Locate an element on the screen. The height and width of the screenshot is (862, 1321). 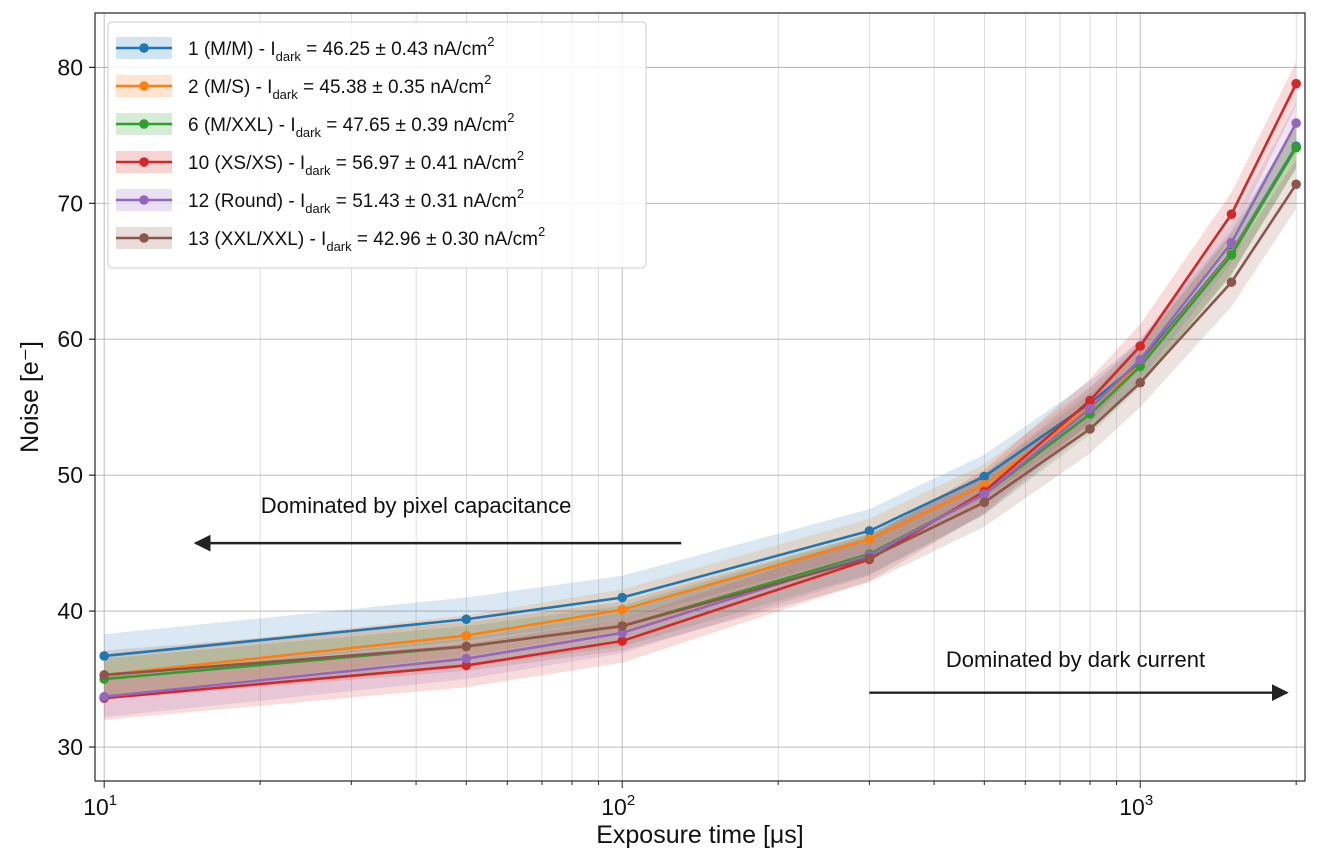
annotation-text: Dominated by dark current is located at coordinates (1075, 659).